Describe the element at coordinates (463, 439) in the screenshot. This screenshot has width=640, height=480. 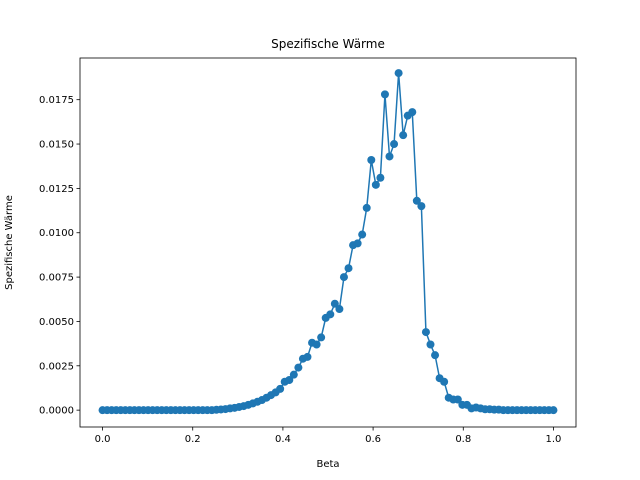
I see `x-tick-label: 0.8` at that location.